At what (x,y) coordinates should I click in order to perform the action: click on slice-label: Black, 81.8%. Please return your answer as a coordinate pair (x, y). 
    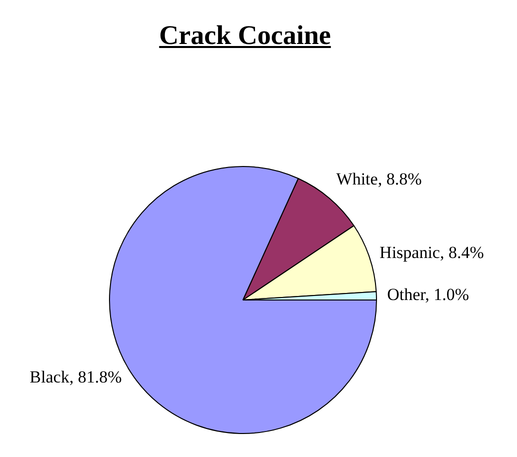
    Looking at the image, I should click on (76, 376).